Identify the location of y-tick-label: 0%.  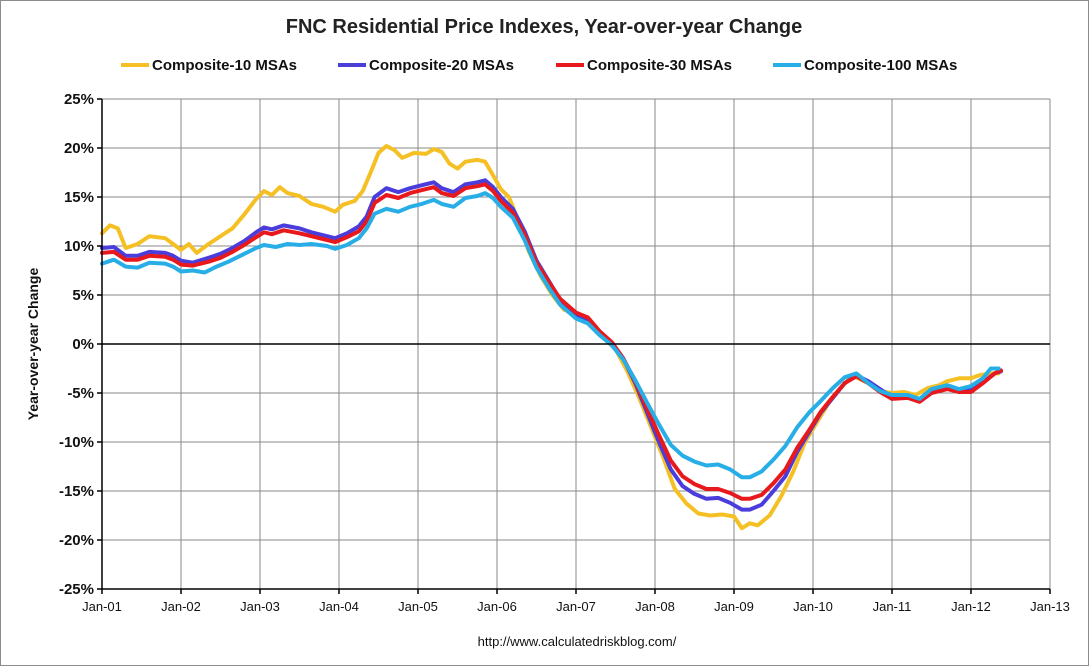
(83, 344).